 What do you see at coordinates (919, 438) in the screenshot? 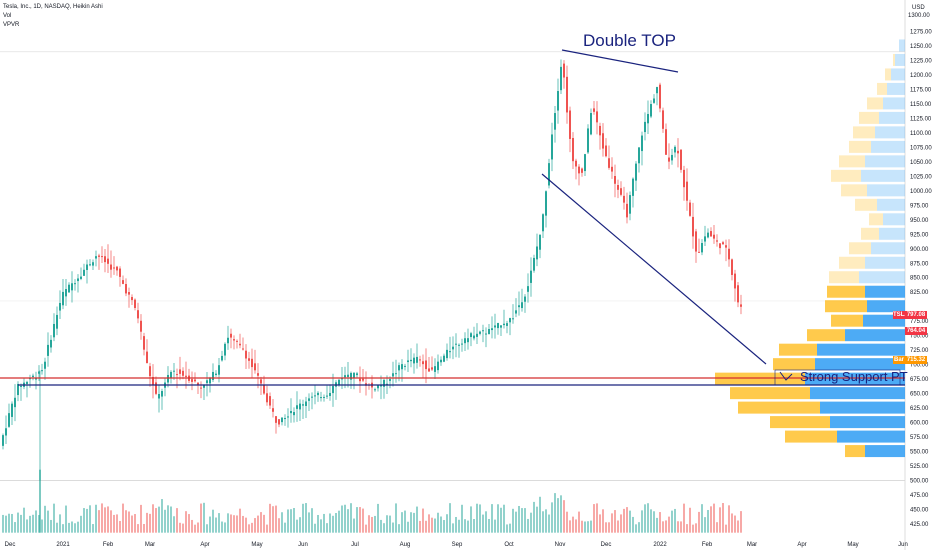
I see `price-tick-label: 575.00` at bounding box center [919, 438].